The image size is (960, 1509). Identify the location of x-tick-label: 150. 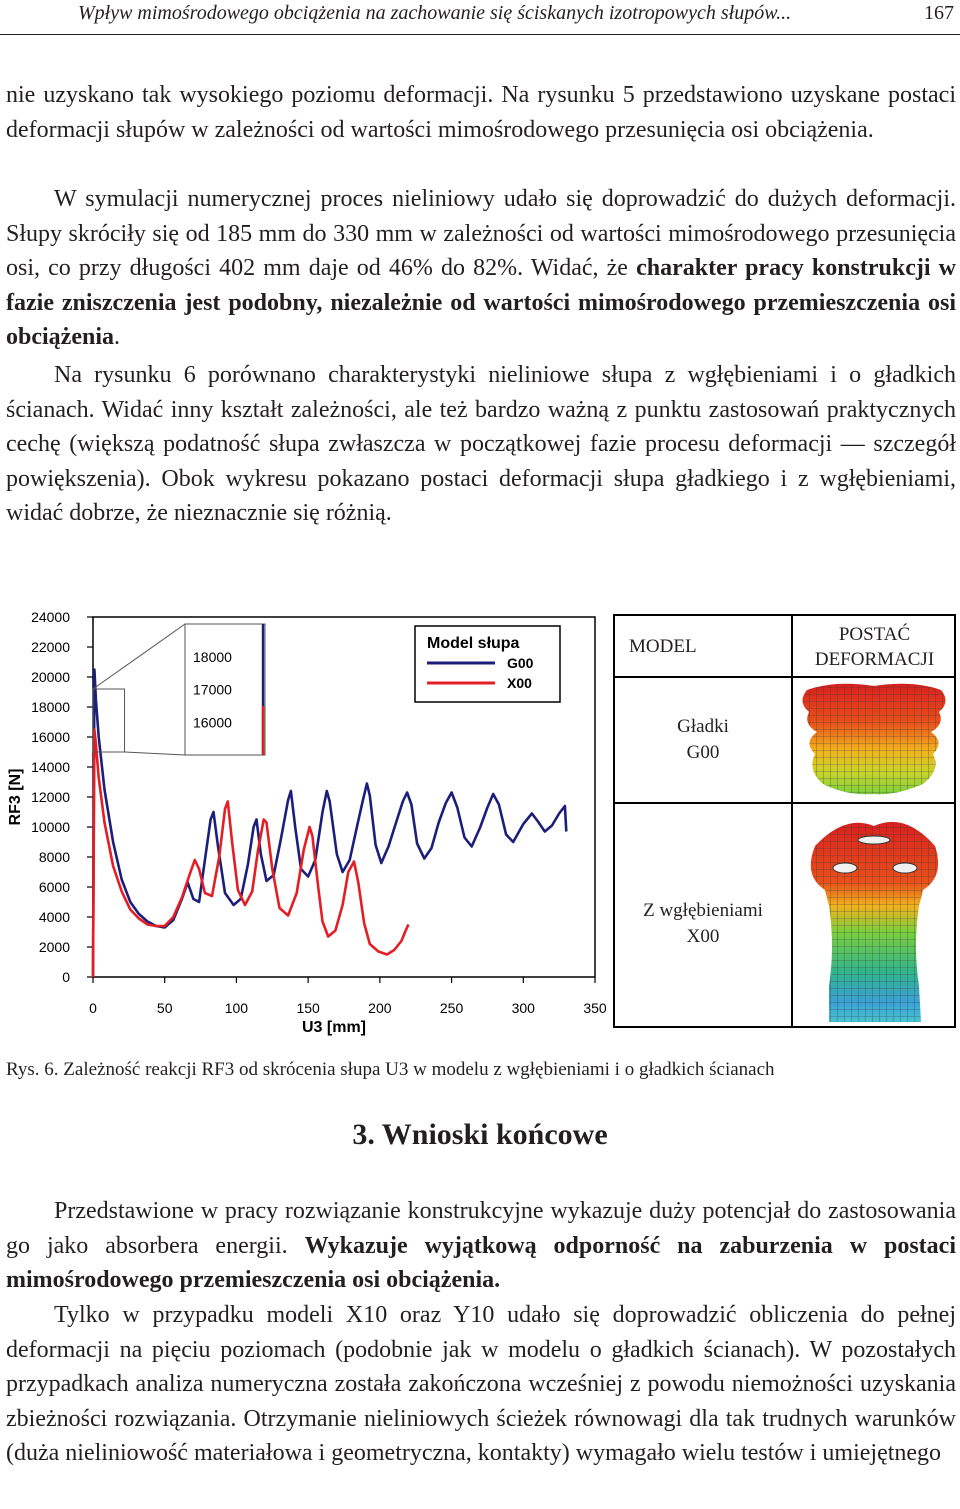
(308, 1008).